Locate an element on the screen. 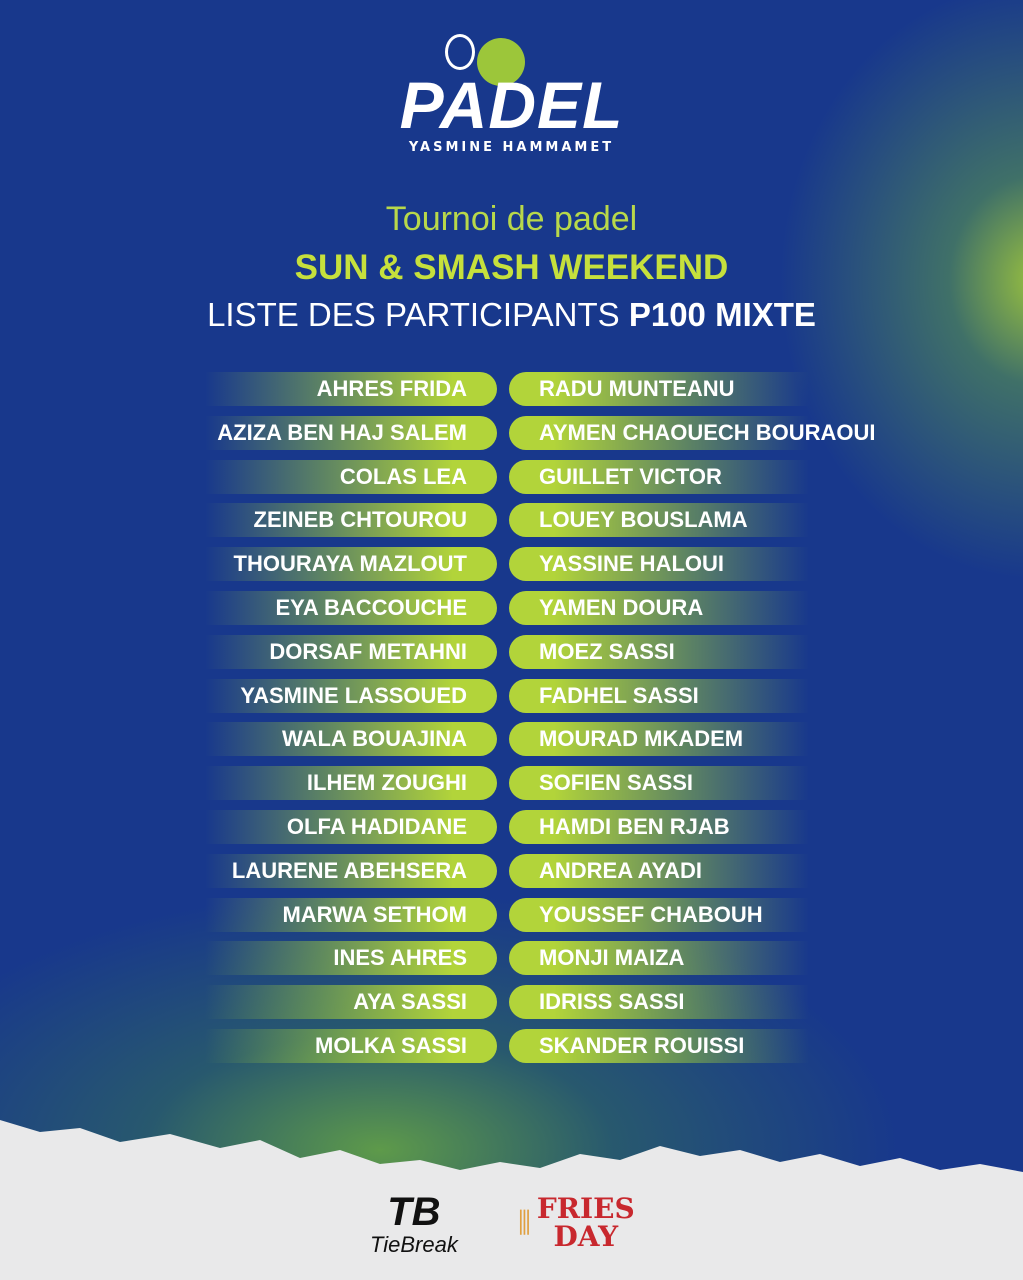 The height and width of the screenshot is (1280, 1023). player-right: LOUEY BOUSLAMA is located at coordinates (659, 520).